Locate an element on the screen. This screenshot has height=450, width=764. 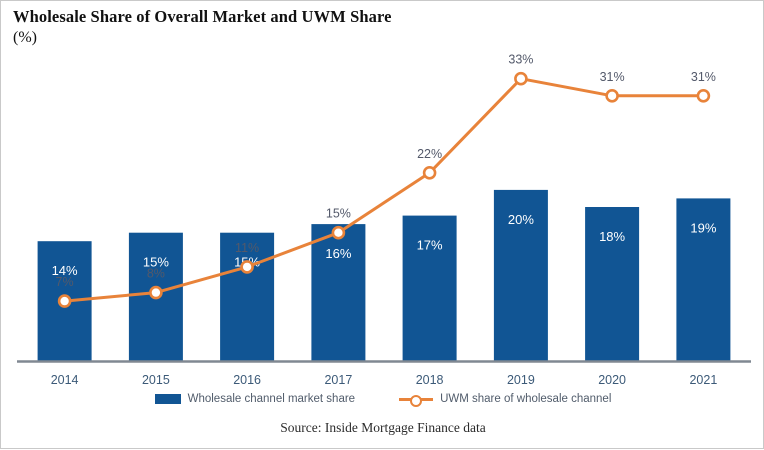
x-tick-2015: 2015 is located at coordinates (156, 380).